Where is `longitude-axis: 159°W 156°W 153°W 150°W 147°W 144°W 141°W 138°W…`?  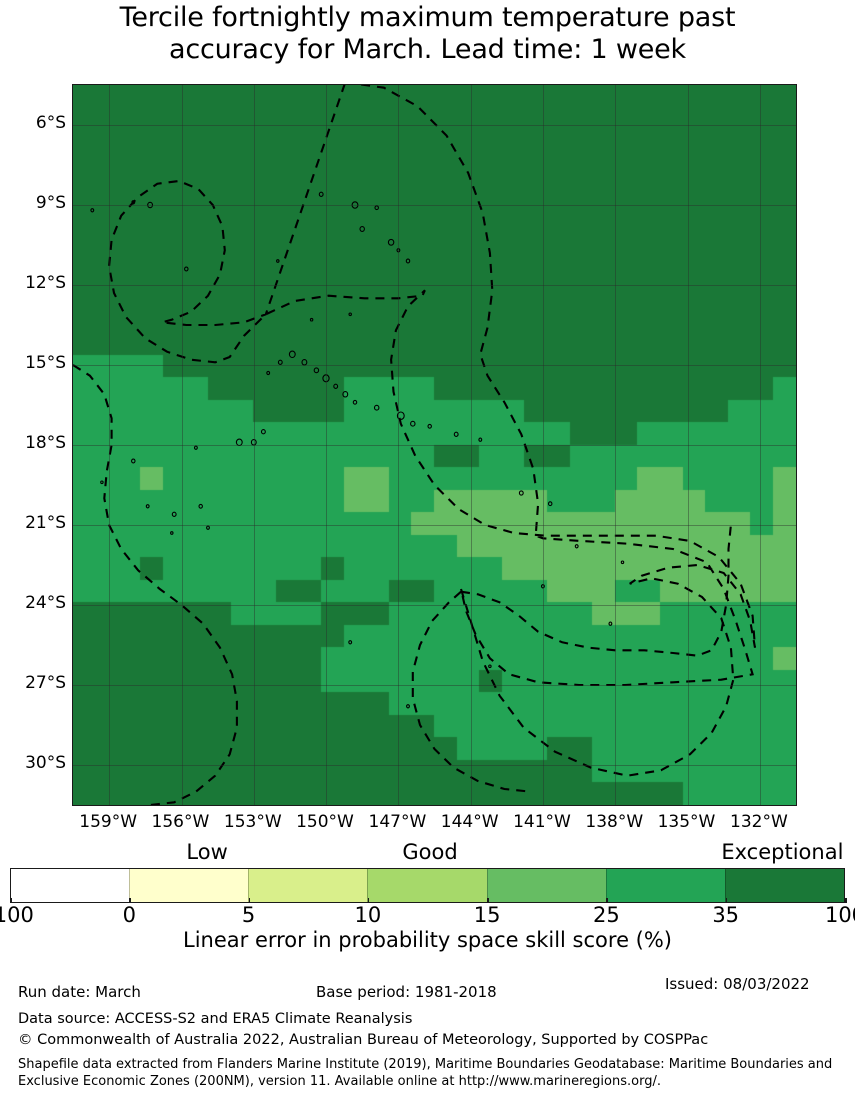 longitude-axis: 159°W 156°W 153°W 150°W 147°W 144°W 141°W 138°W… is located at coordinates (427, 824).